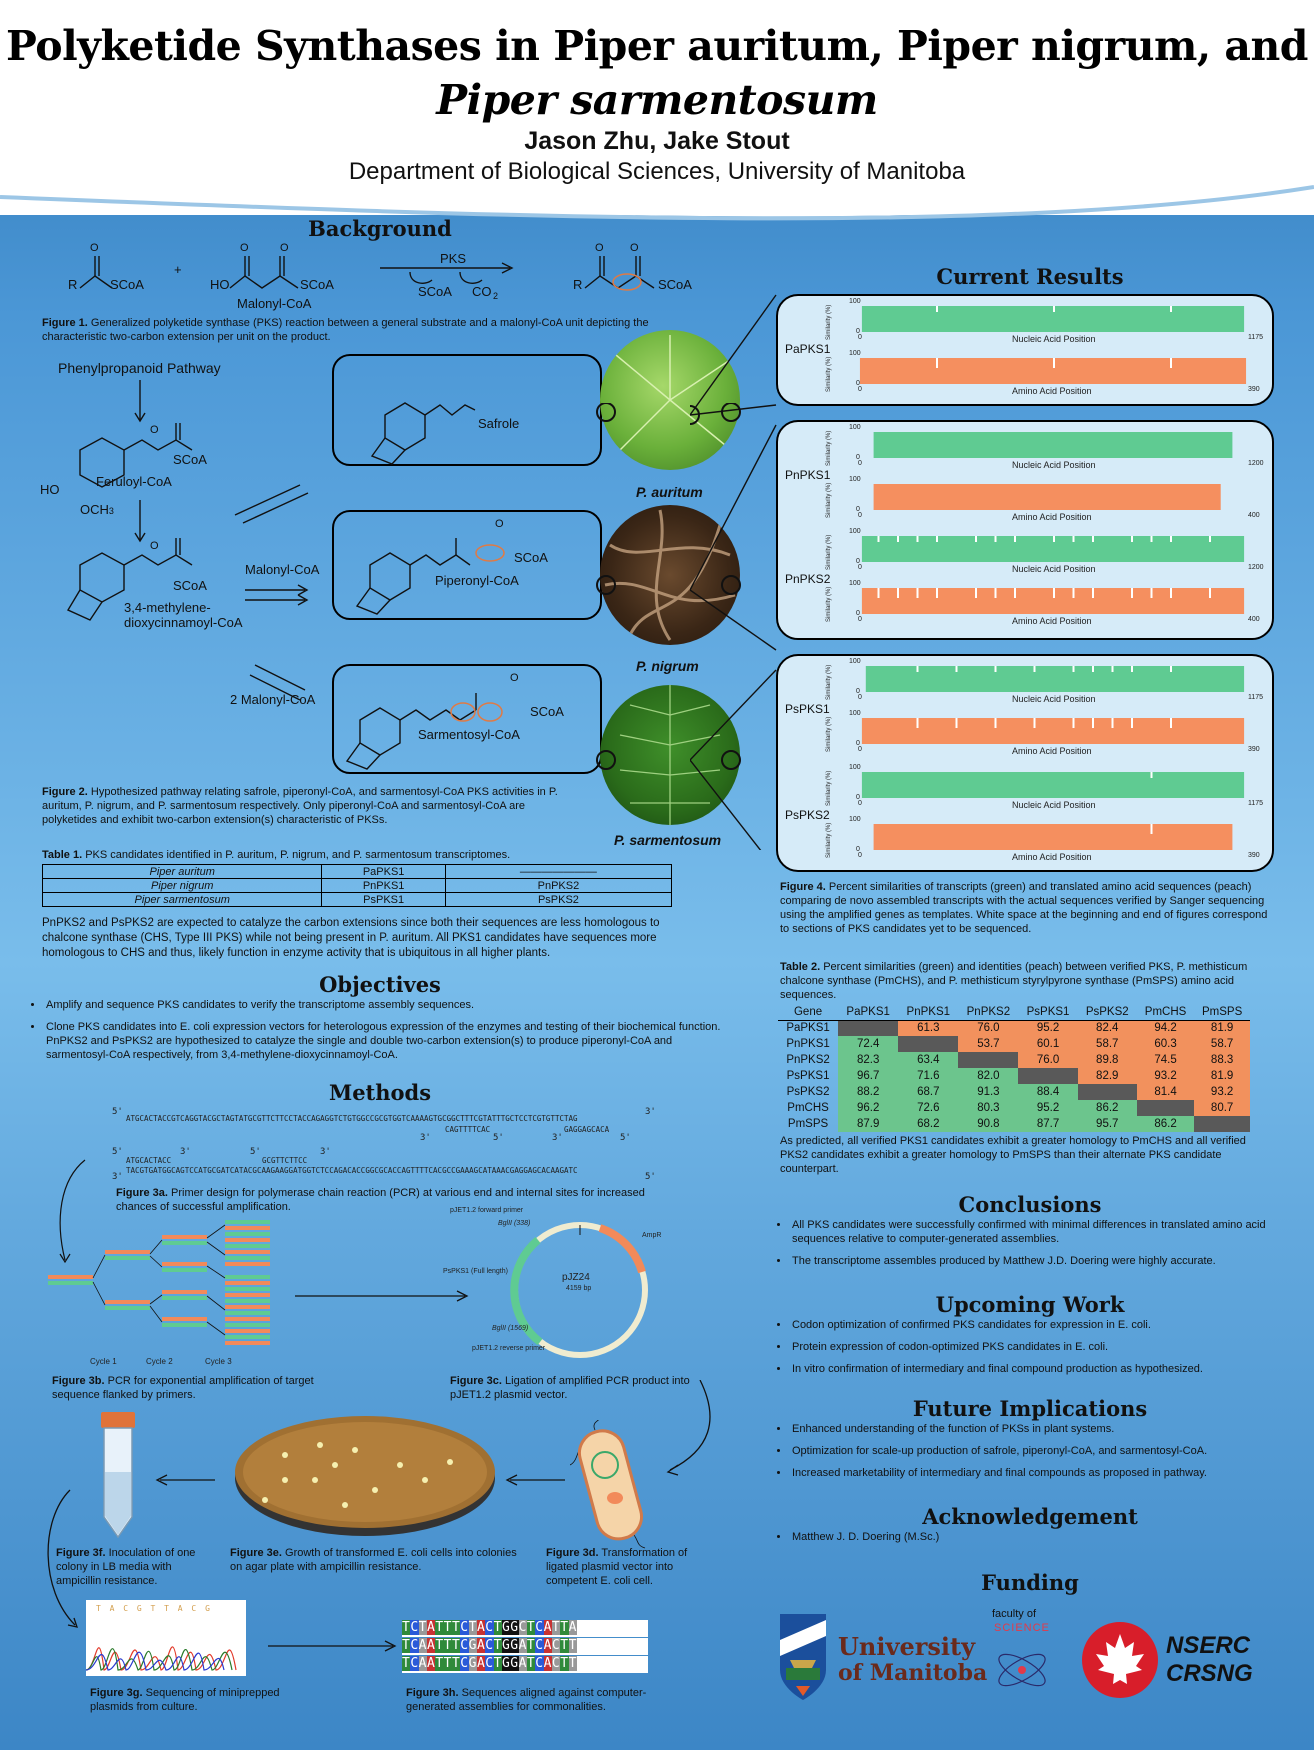  What do you see at coordinates (808, 1028) in the screenshot?
I see `table2-cell: PaPKS1` at bounding box center [808, 1028].